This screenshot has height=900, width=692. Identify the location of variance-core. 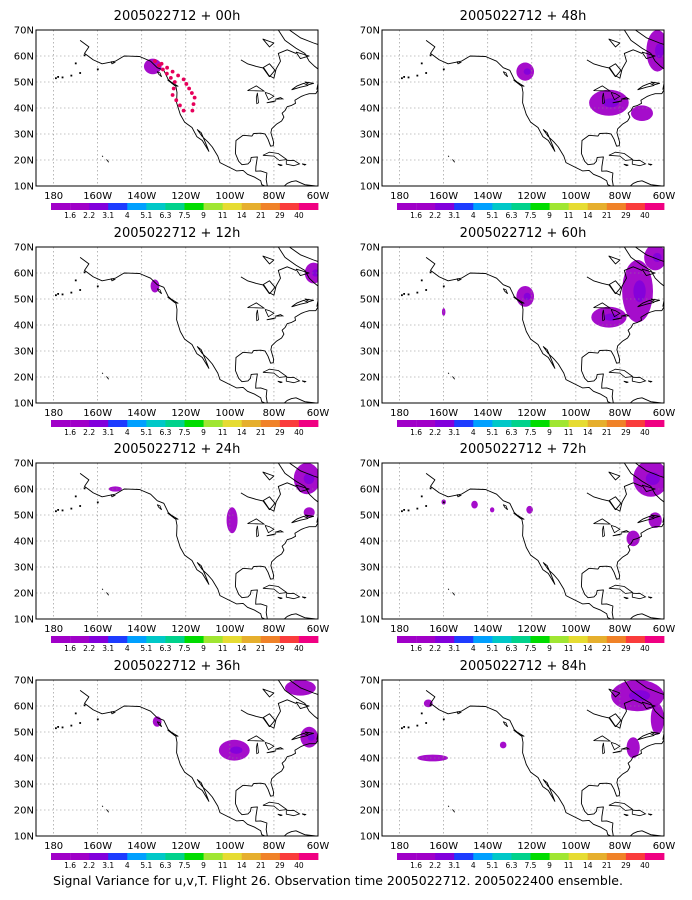
(309, 479).